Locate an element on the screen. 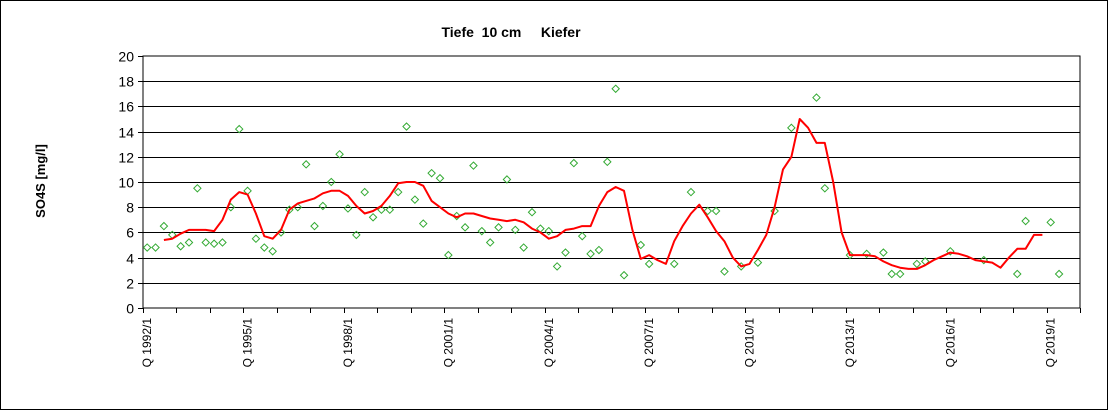  x-tick-label: Q 2001/1 is located at coordinates (448, 343).